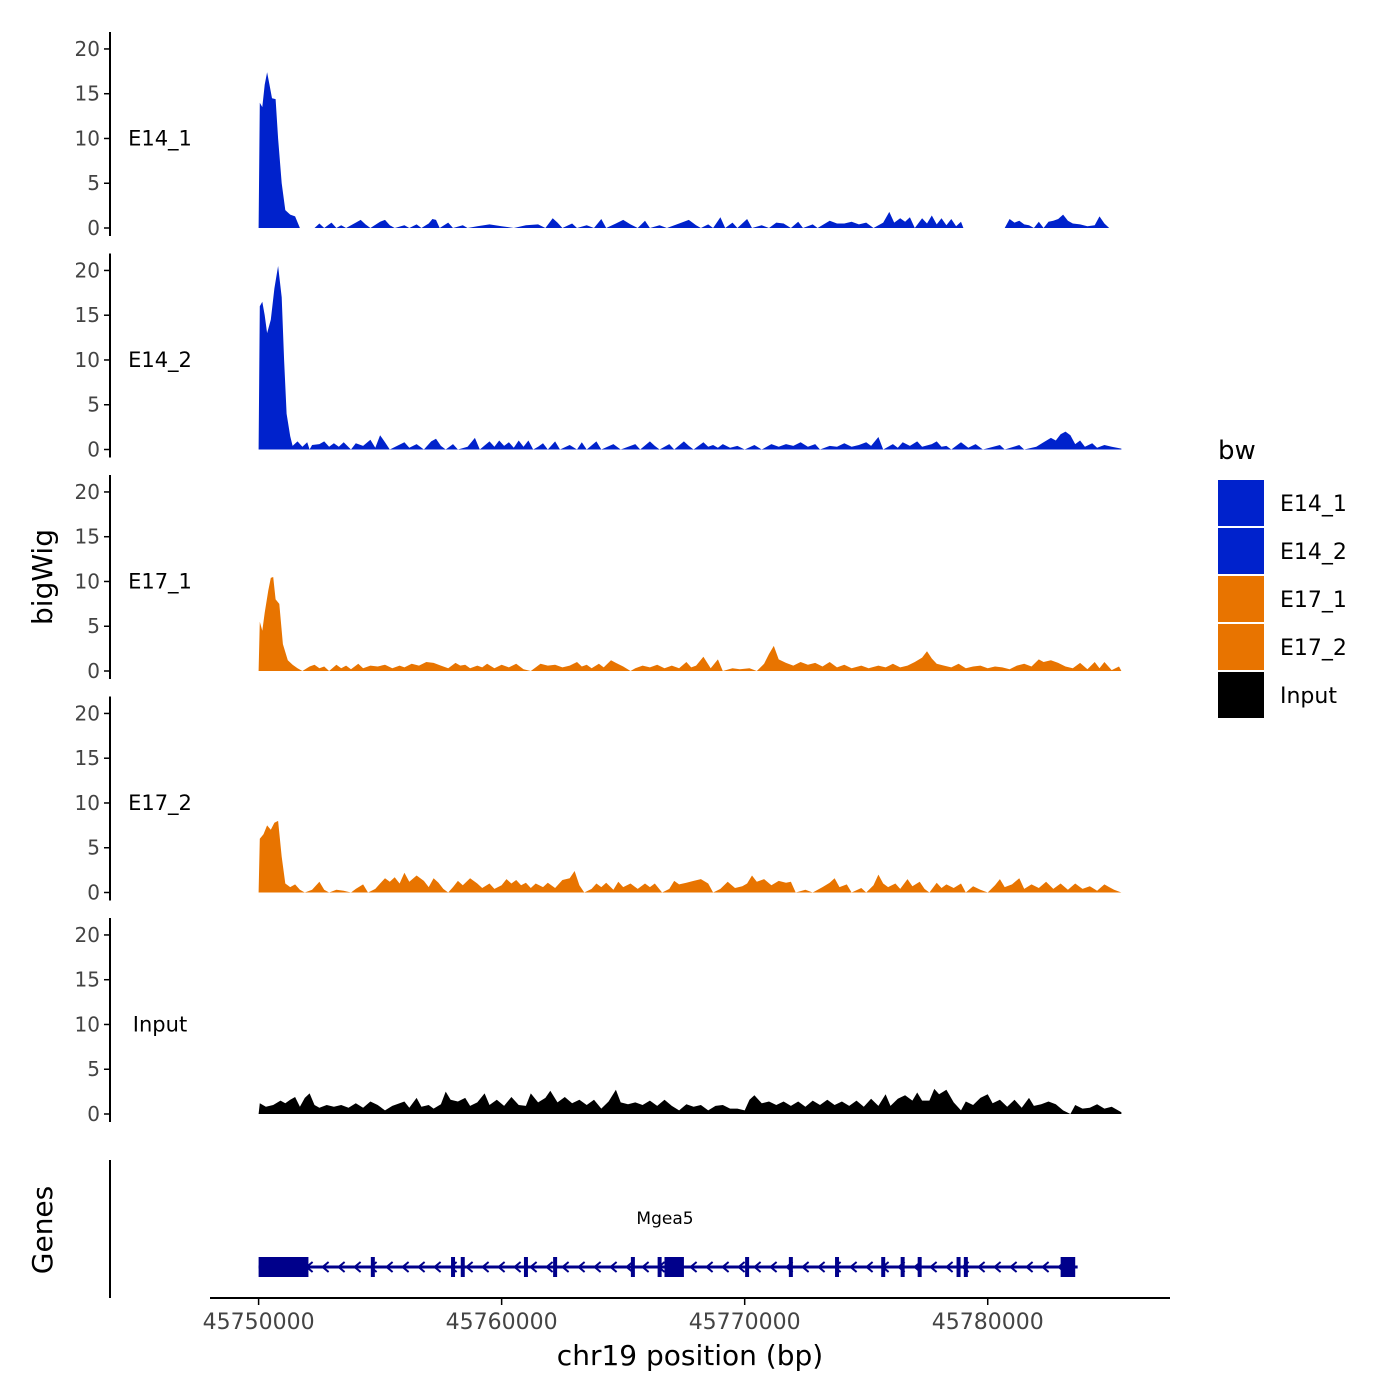 The image size is (1400, 1400). I want to click on track-name-label: Input, so click(160, 1024).